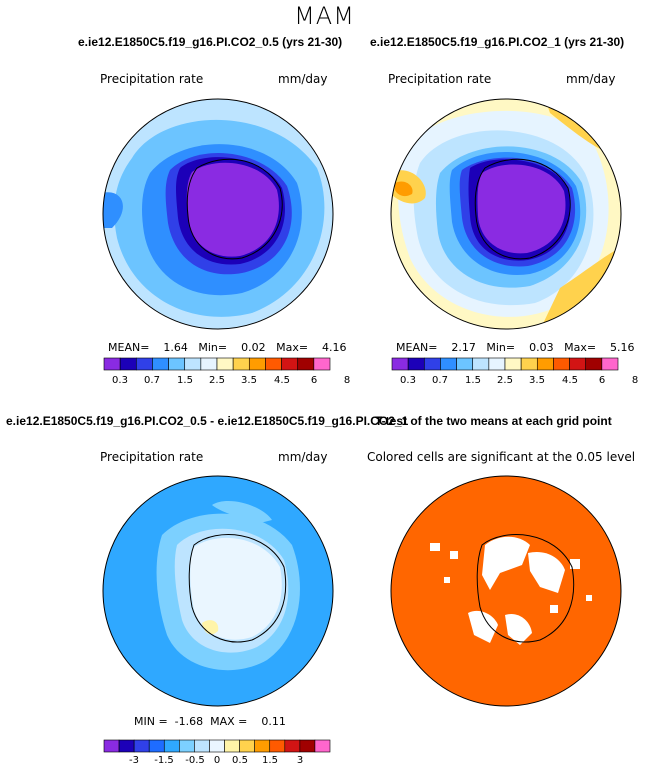 The image size is (649, 769). I want to click on panel3-units: mm/day, so click(303, 457).